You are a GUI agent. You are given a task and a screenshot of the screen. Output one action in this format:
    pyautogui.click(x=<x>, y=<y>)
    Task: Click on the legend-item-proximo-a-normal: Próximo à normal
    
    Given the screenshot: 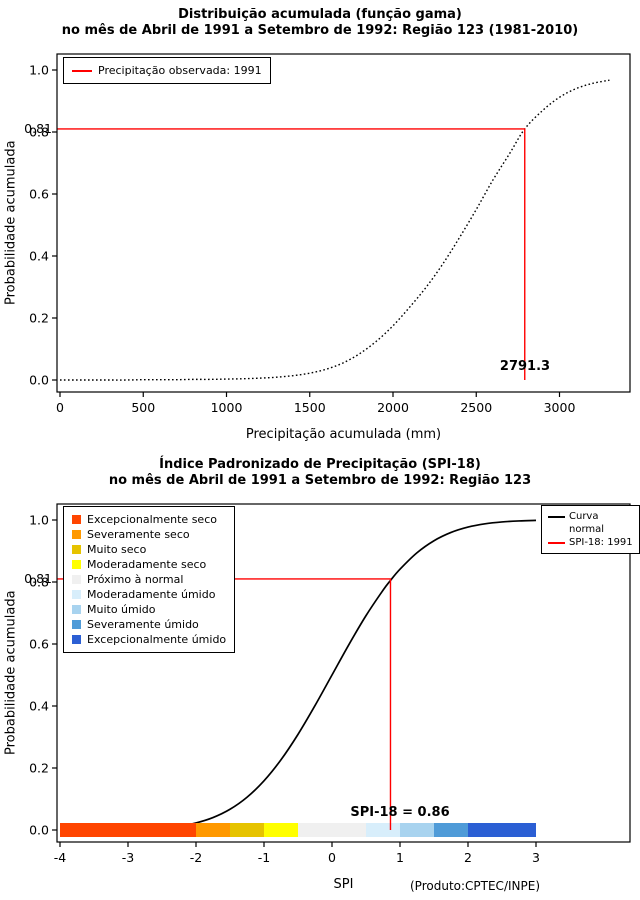 What is the action you would take?
    pyautogui.click(x=149, y=579)
    